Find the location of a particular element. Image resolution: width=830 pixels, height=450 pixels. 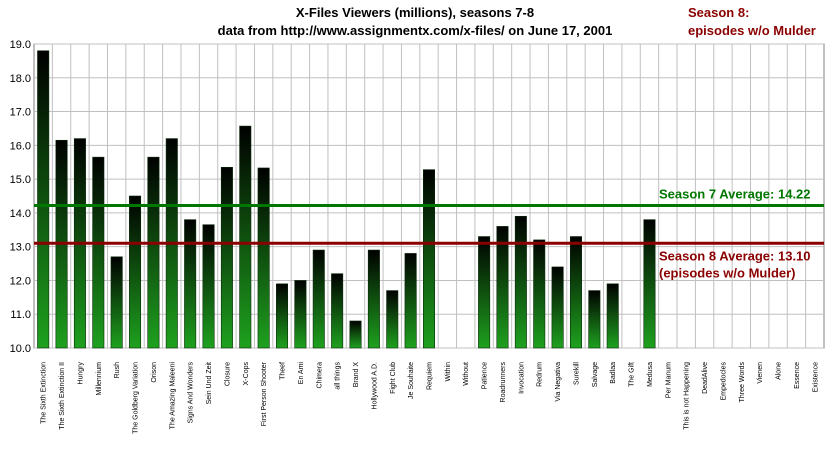

x-tick-label: En Ami is located at coordinates (301, 373).